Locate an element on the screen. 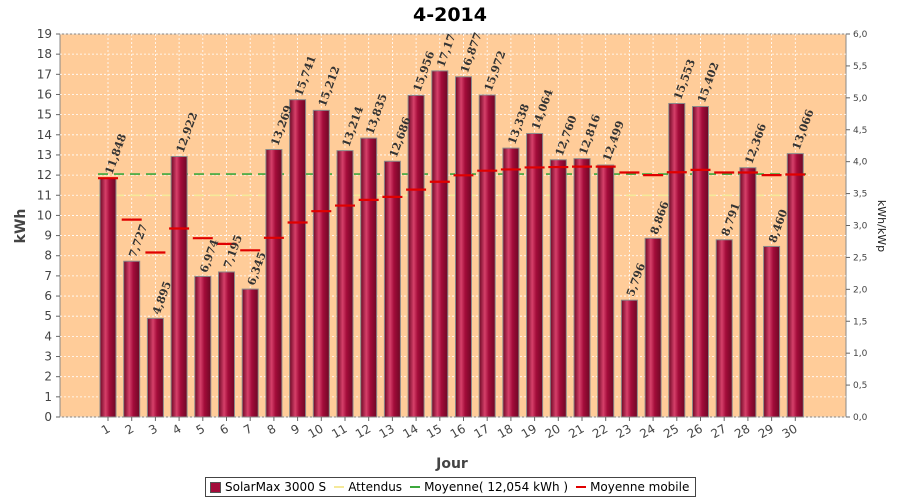  x-tick-label: 14 is located at coordinates (410, 431).